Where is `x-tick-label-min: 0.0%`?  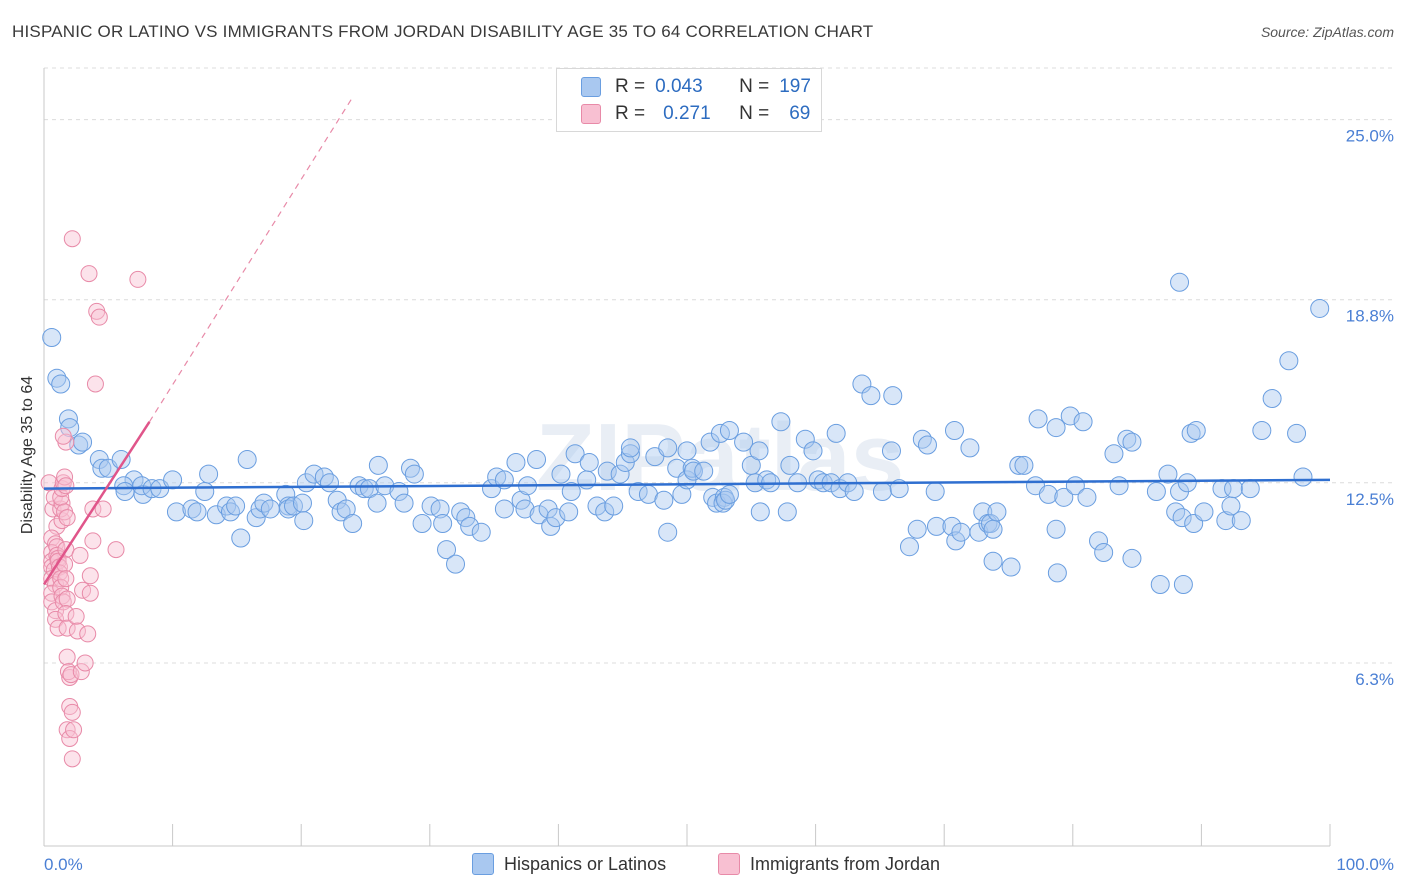 x-tick-label-min: 0.0% is located at coordinates (63, 864).